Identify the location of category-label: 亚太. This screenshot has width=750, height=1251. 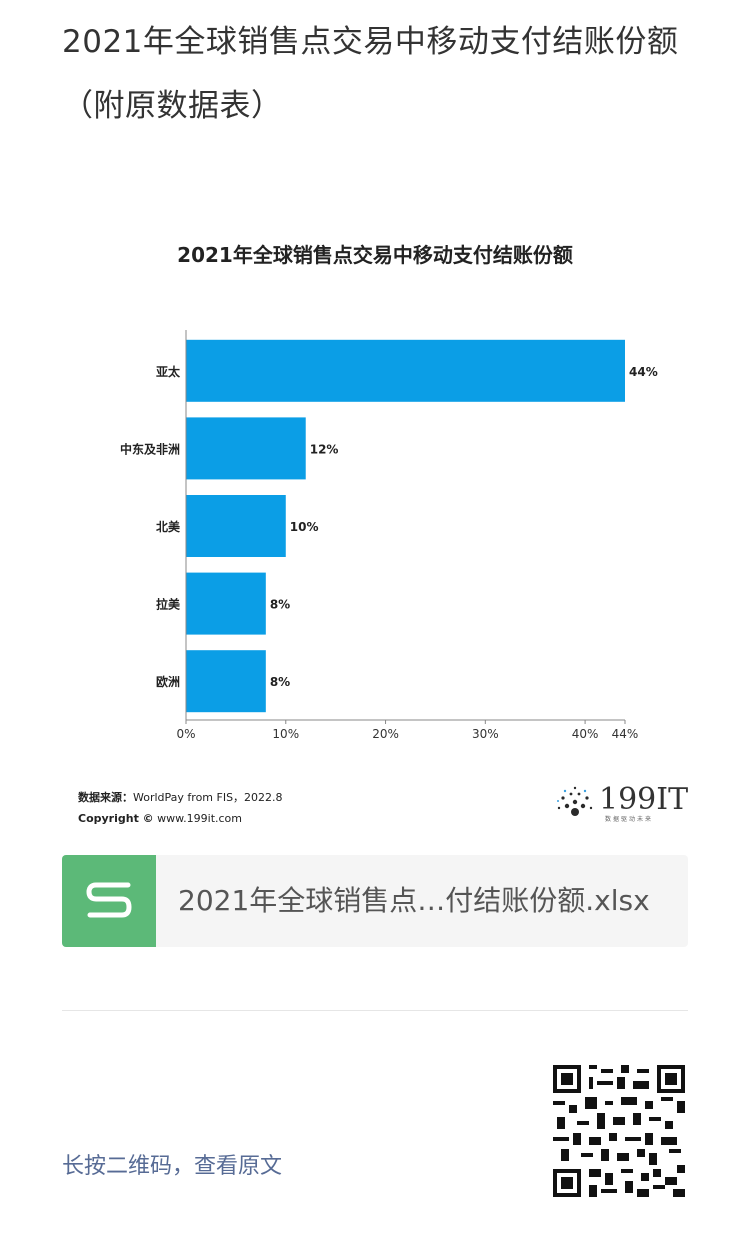
(168, 371).